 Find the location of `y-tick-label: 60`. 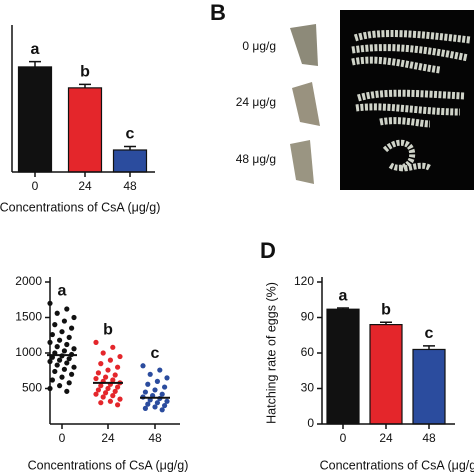

y-tick-label: 60 is located at coordinates (308, 352).